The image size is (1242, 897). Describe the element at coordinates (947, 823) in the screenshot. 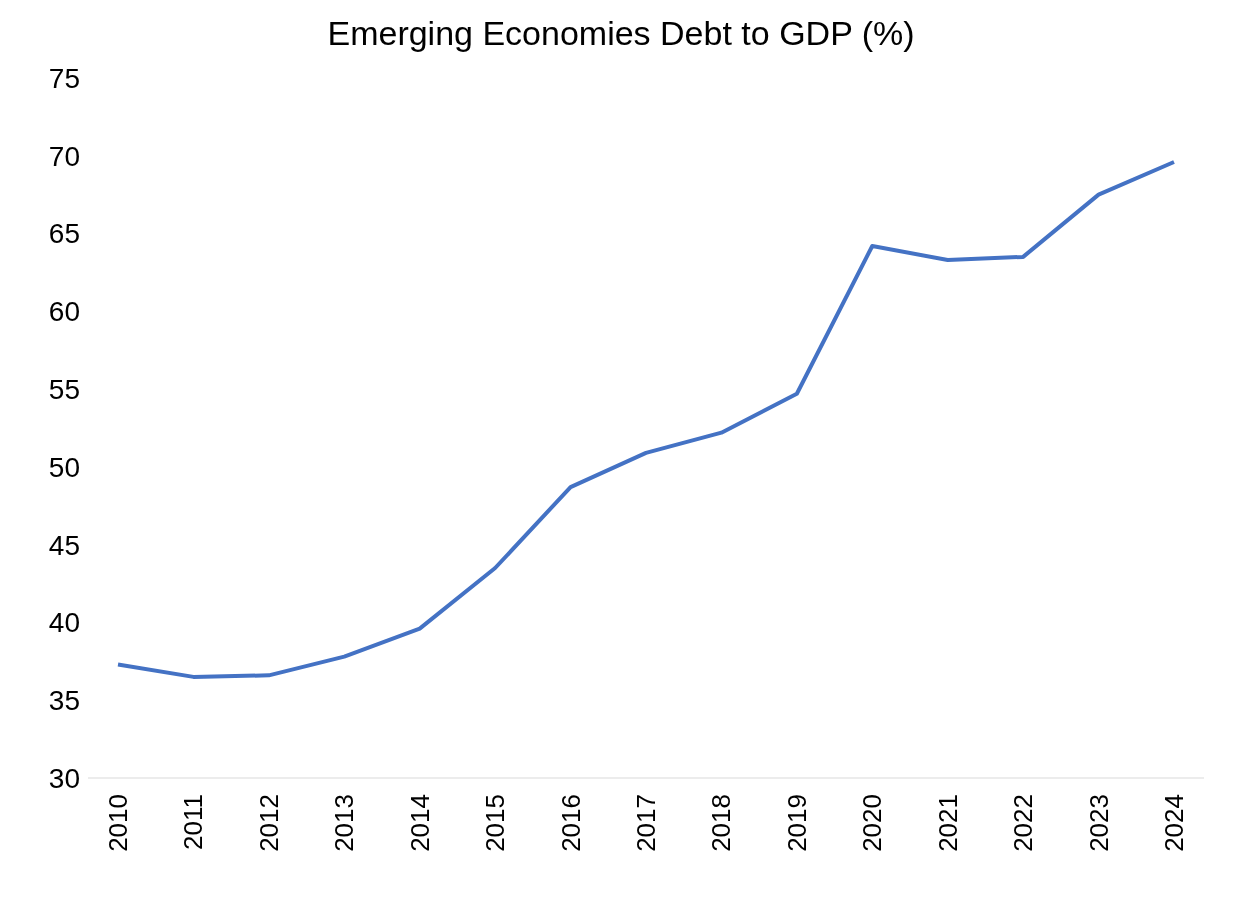

I see `x-tick-label: 2021` at that location.